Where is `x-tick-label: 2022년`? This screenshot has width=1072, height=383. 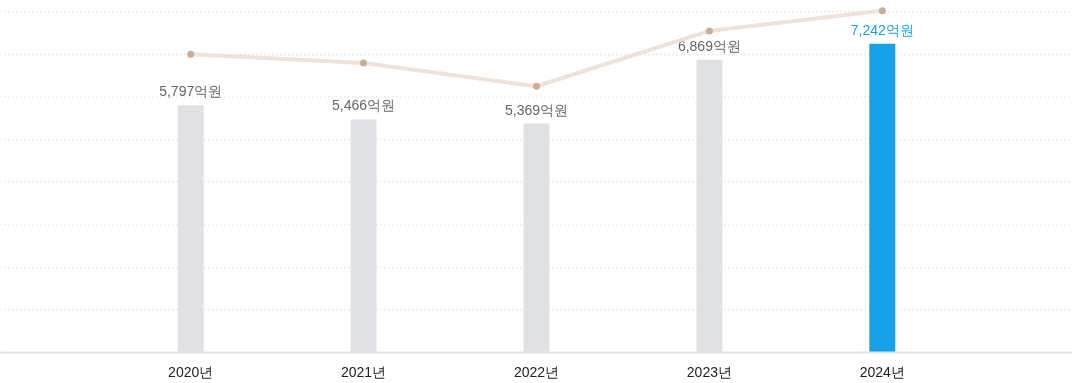 x-tick-label: 2022년 is located at coordinates (536, 371).